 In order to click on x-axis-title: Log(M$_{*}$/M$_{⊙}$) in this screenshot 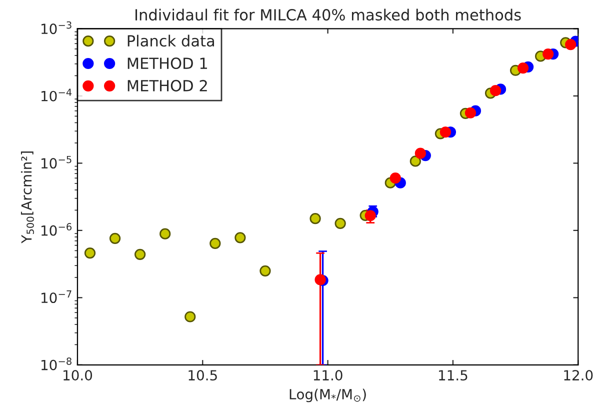, I will do `click(328, 395)`.